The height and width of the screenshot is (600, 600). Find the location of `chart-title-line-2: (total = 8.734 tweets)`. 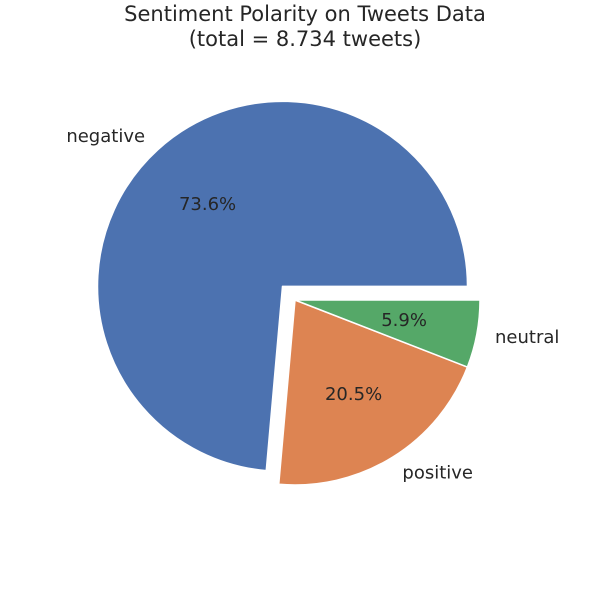

chart-title-line-2: (total = 8.734 tweets) is located at coordinates (305, 39).